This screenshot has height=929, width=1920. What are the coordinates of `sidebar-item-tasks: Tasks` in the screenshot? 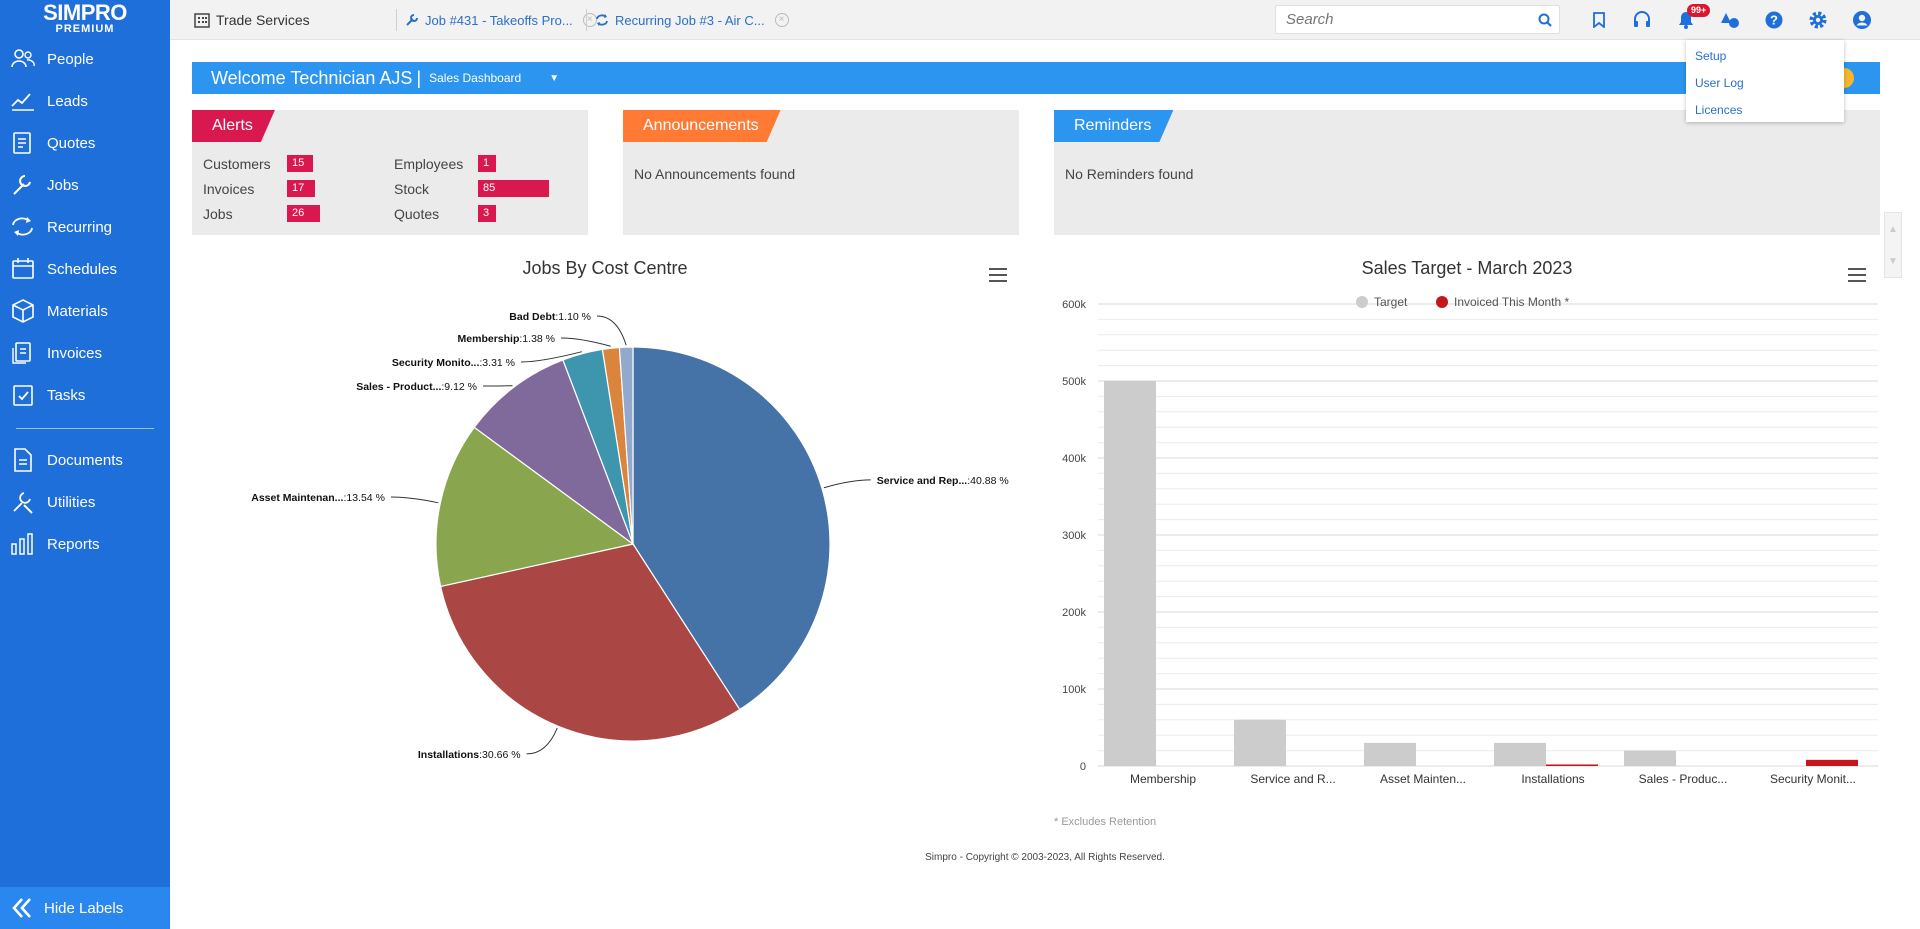 It's located at (85, 395).